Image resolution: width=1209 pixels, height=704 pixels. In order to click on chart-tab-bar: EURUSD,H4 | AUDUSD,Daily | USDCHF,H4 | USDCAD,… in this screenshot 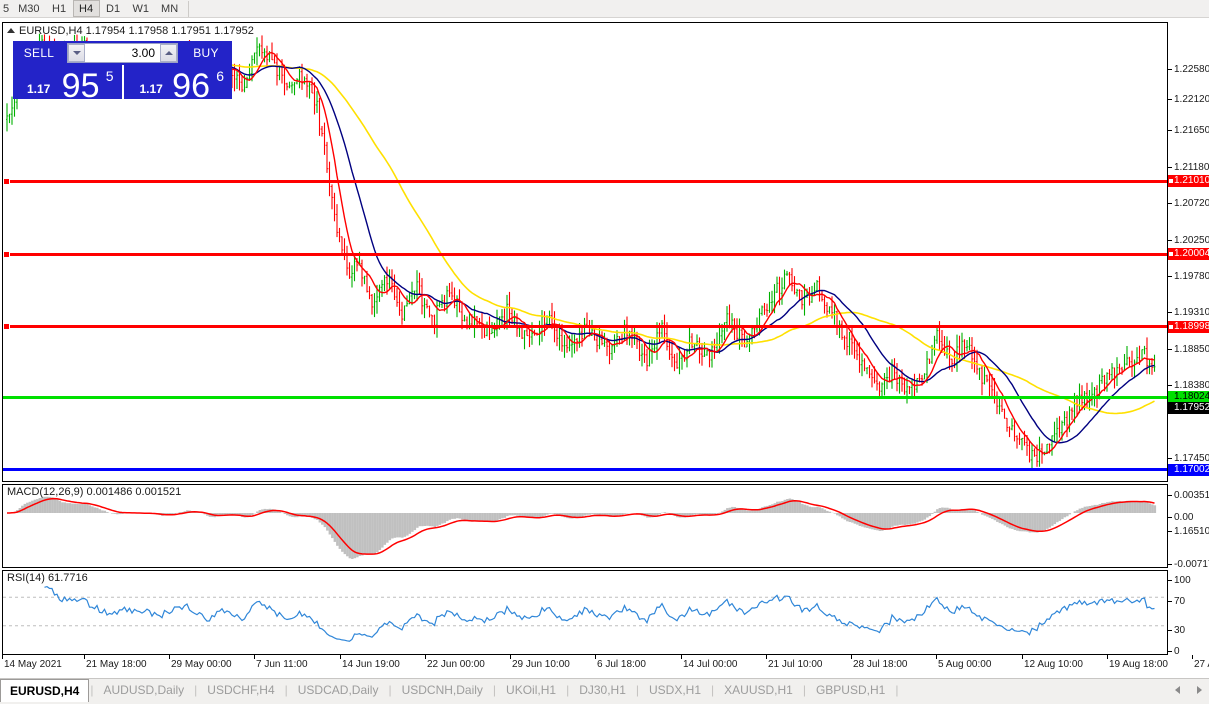, I will do `click(604, 691)`.